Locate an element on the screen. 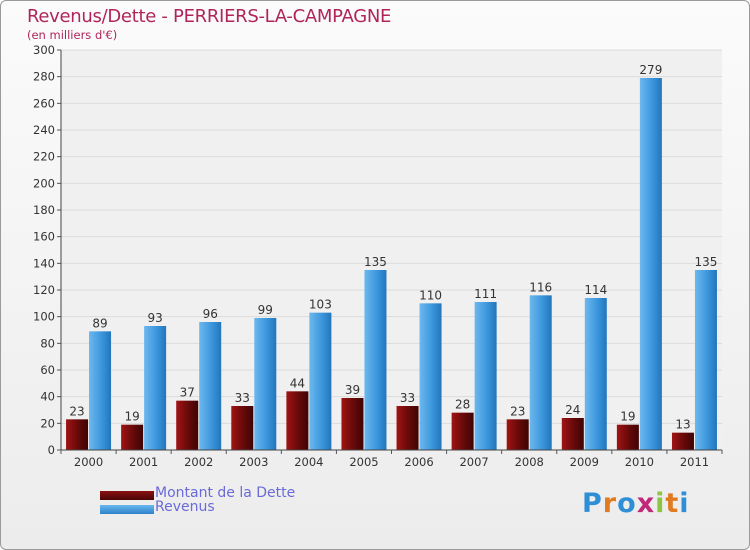 The image size is (750, 550). logo-letter: r is located at coordinates (610, 503).